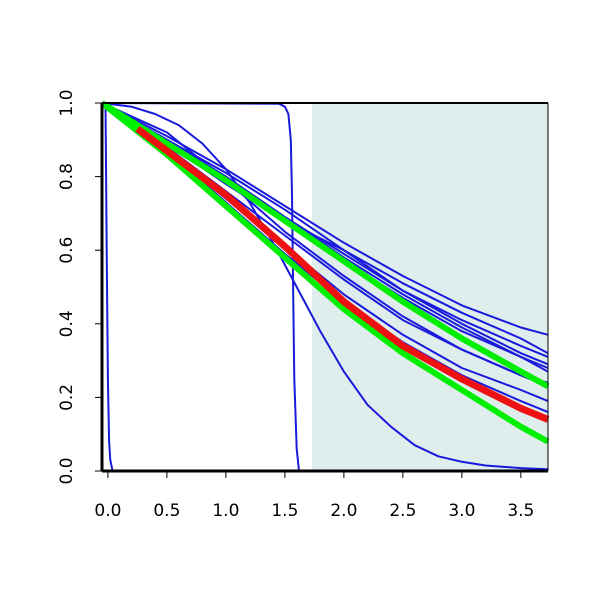 This screenshot has width=600, height=605. I want to click on x-tick-label: 2.5, so click(402, 511).